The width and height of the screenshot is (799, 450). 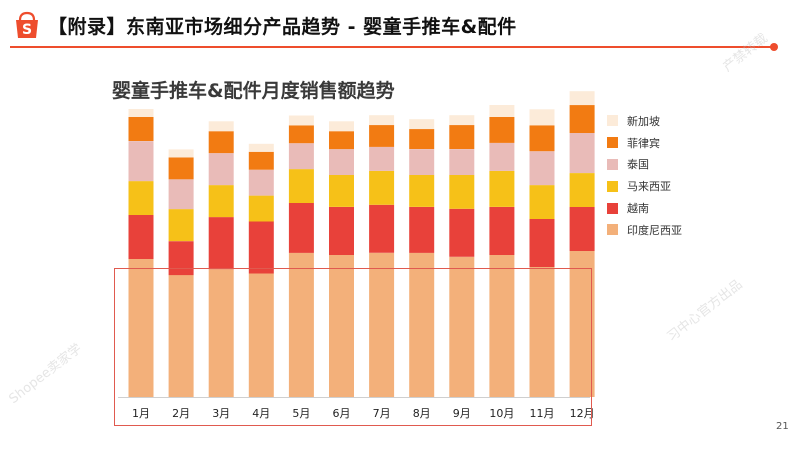 What do you see at coordinates (382, 158) in the screenshot?
I see `bar-segment-泰国-7月` at bounding box center [382, 158].